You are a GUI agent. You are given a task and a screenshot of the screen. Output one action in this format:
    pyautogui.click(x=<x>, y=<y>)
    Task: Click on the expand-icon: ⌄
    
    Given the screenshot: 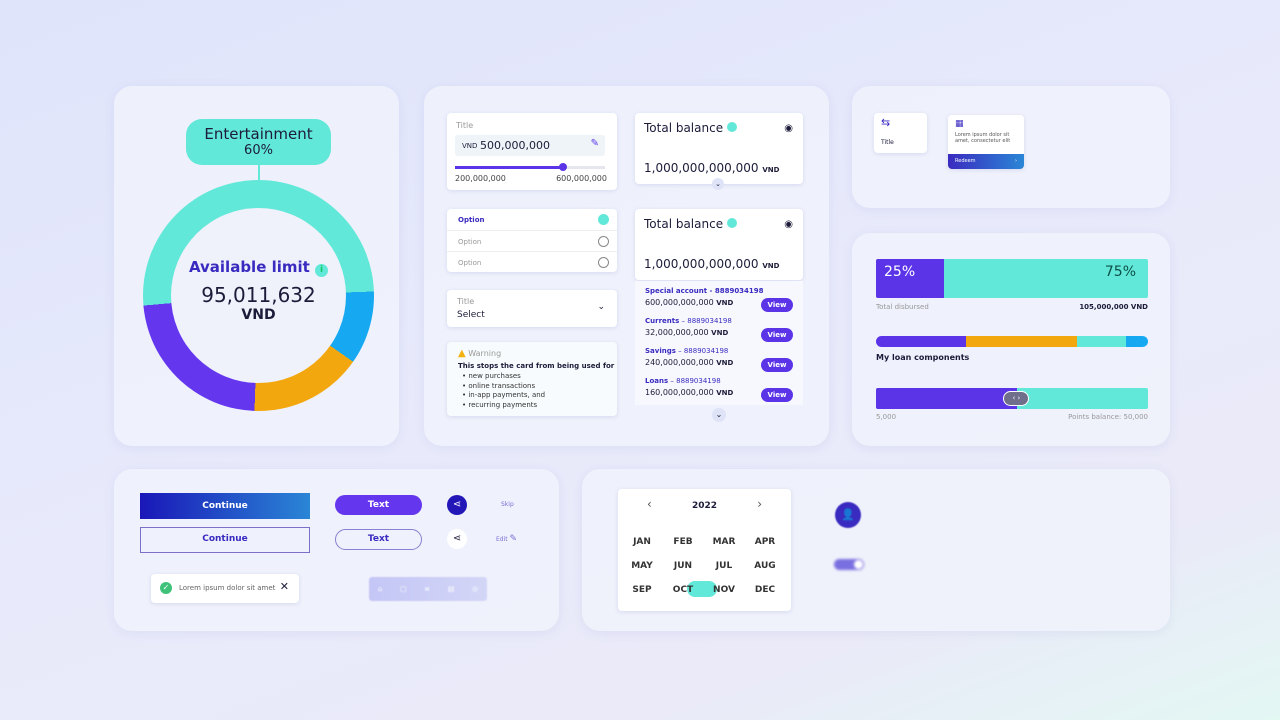 What is the action you would take?
    pyautogui.click(x=718, y=184)
    